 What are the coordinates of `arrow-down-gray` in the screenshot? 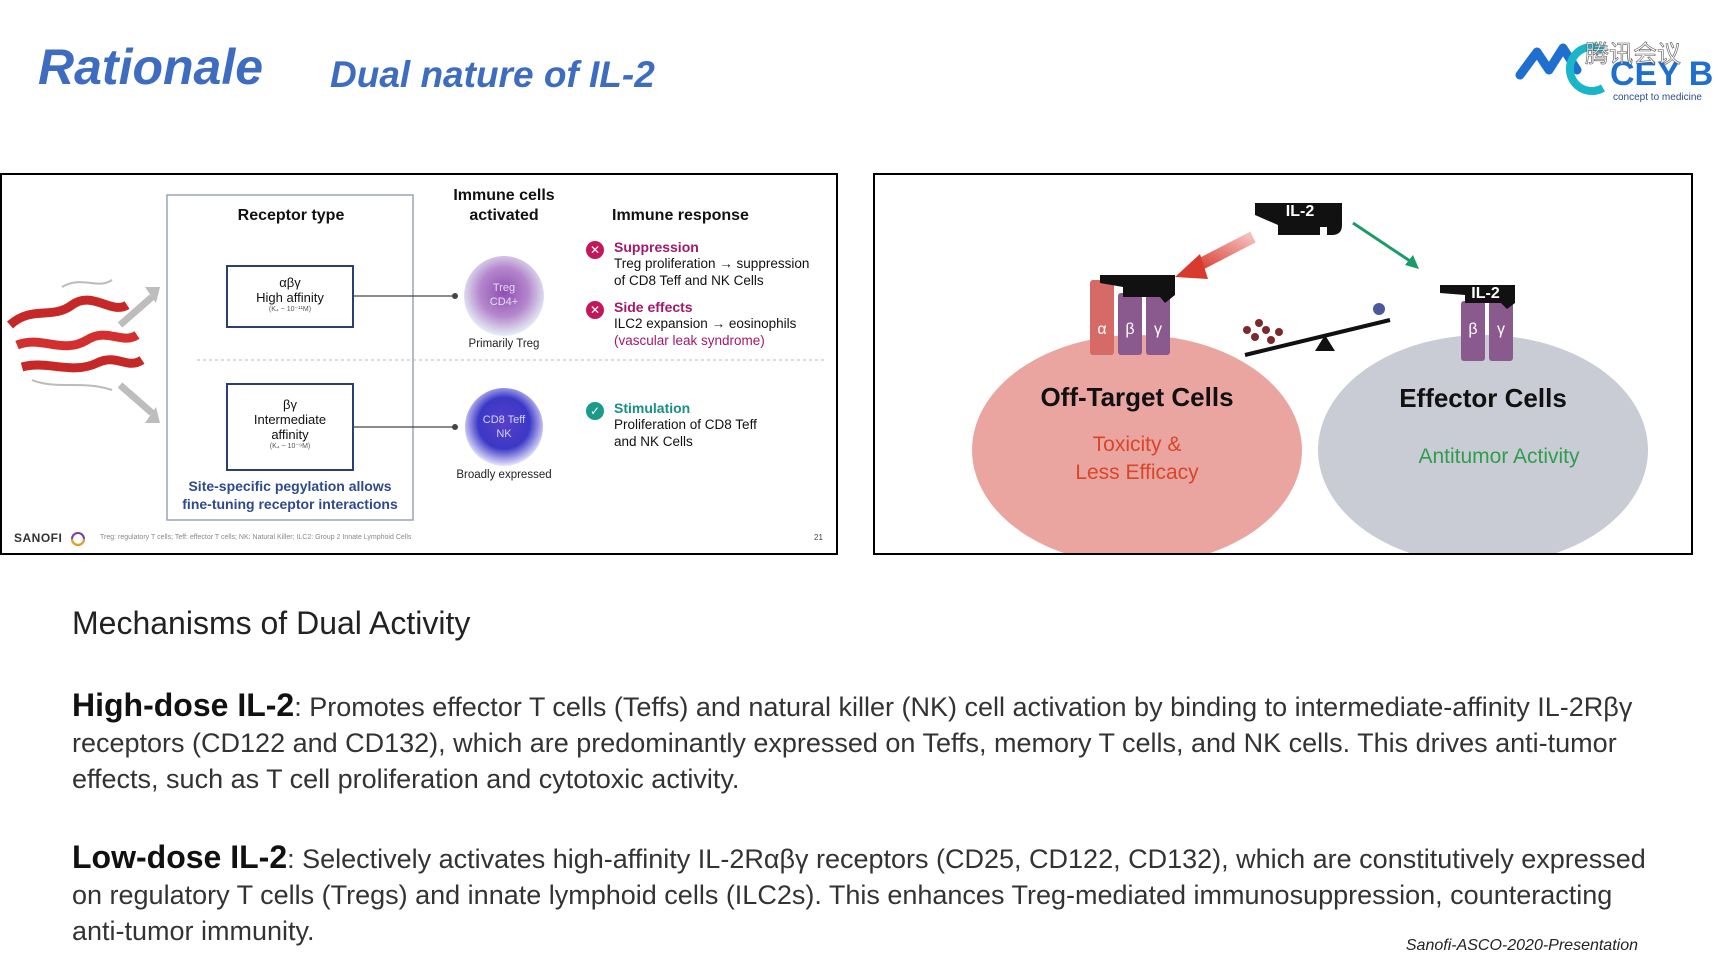 It's located at (136, 399).